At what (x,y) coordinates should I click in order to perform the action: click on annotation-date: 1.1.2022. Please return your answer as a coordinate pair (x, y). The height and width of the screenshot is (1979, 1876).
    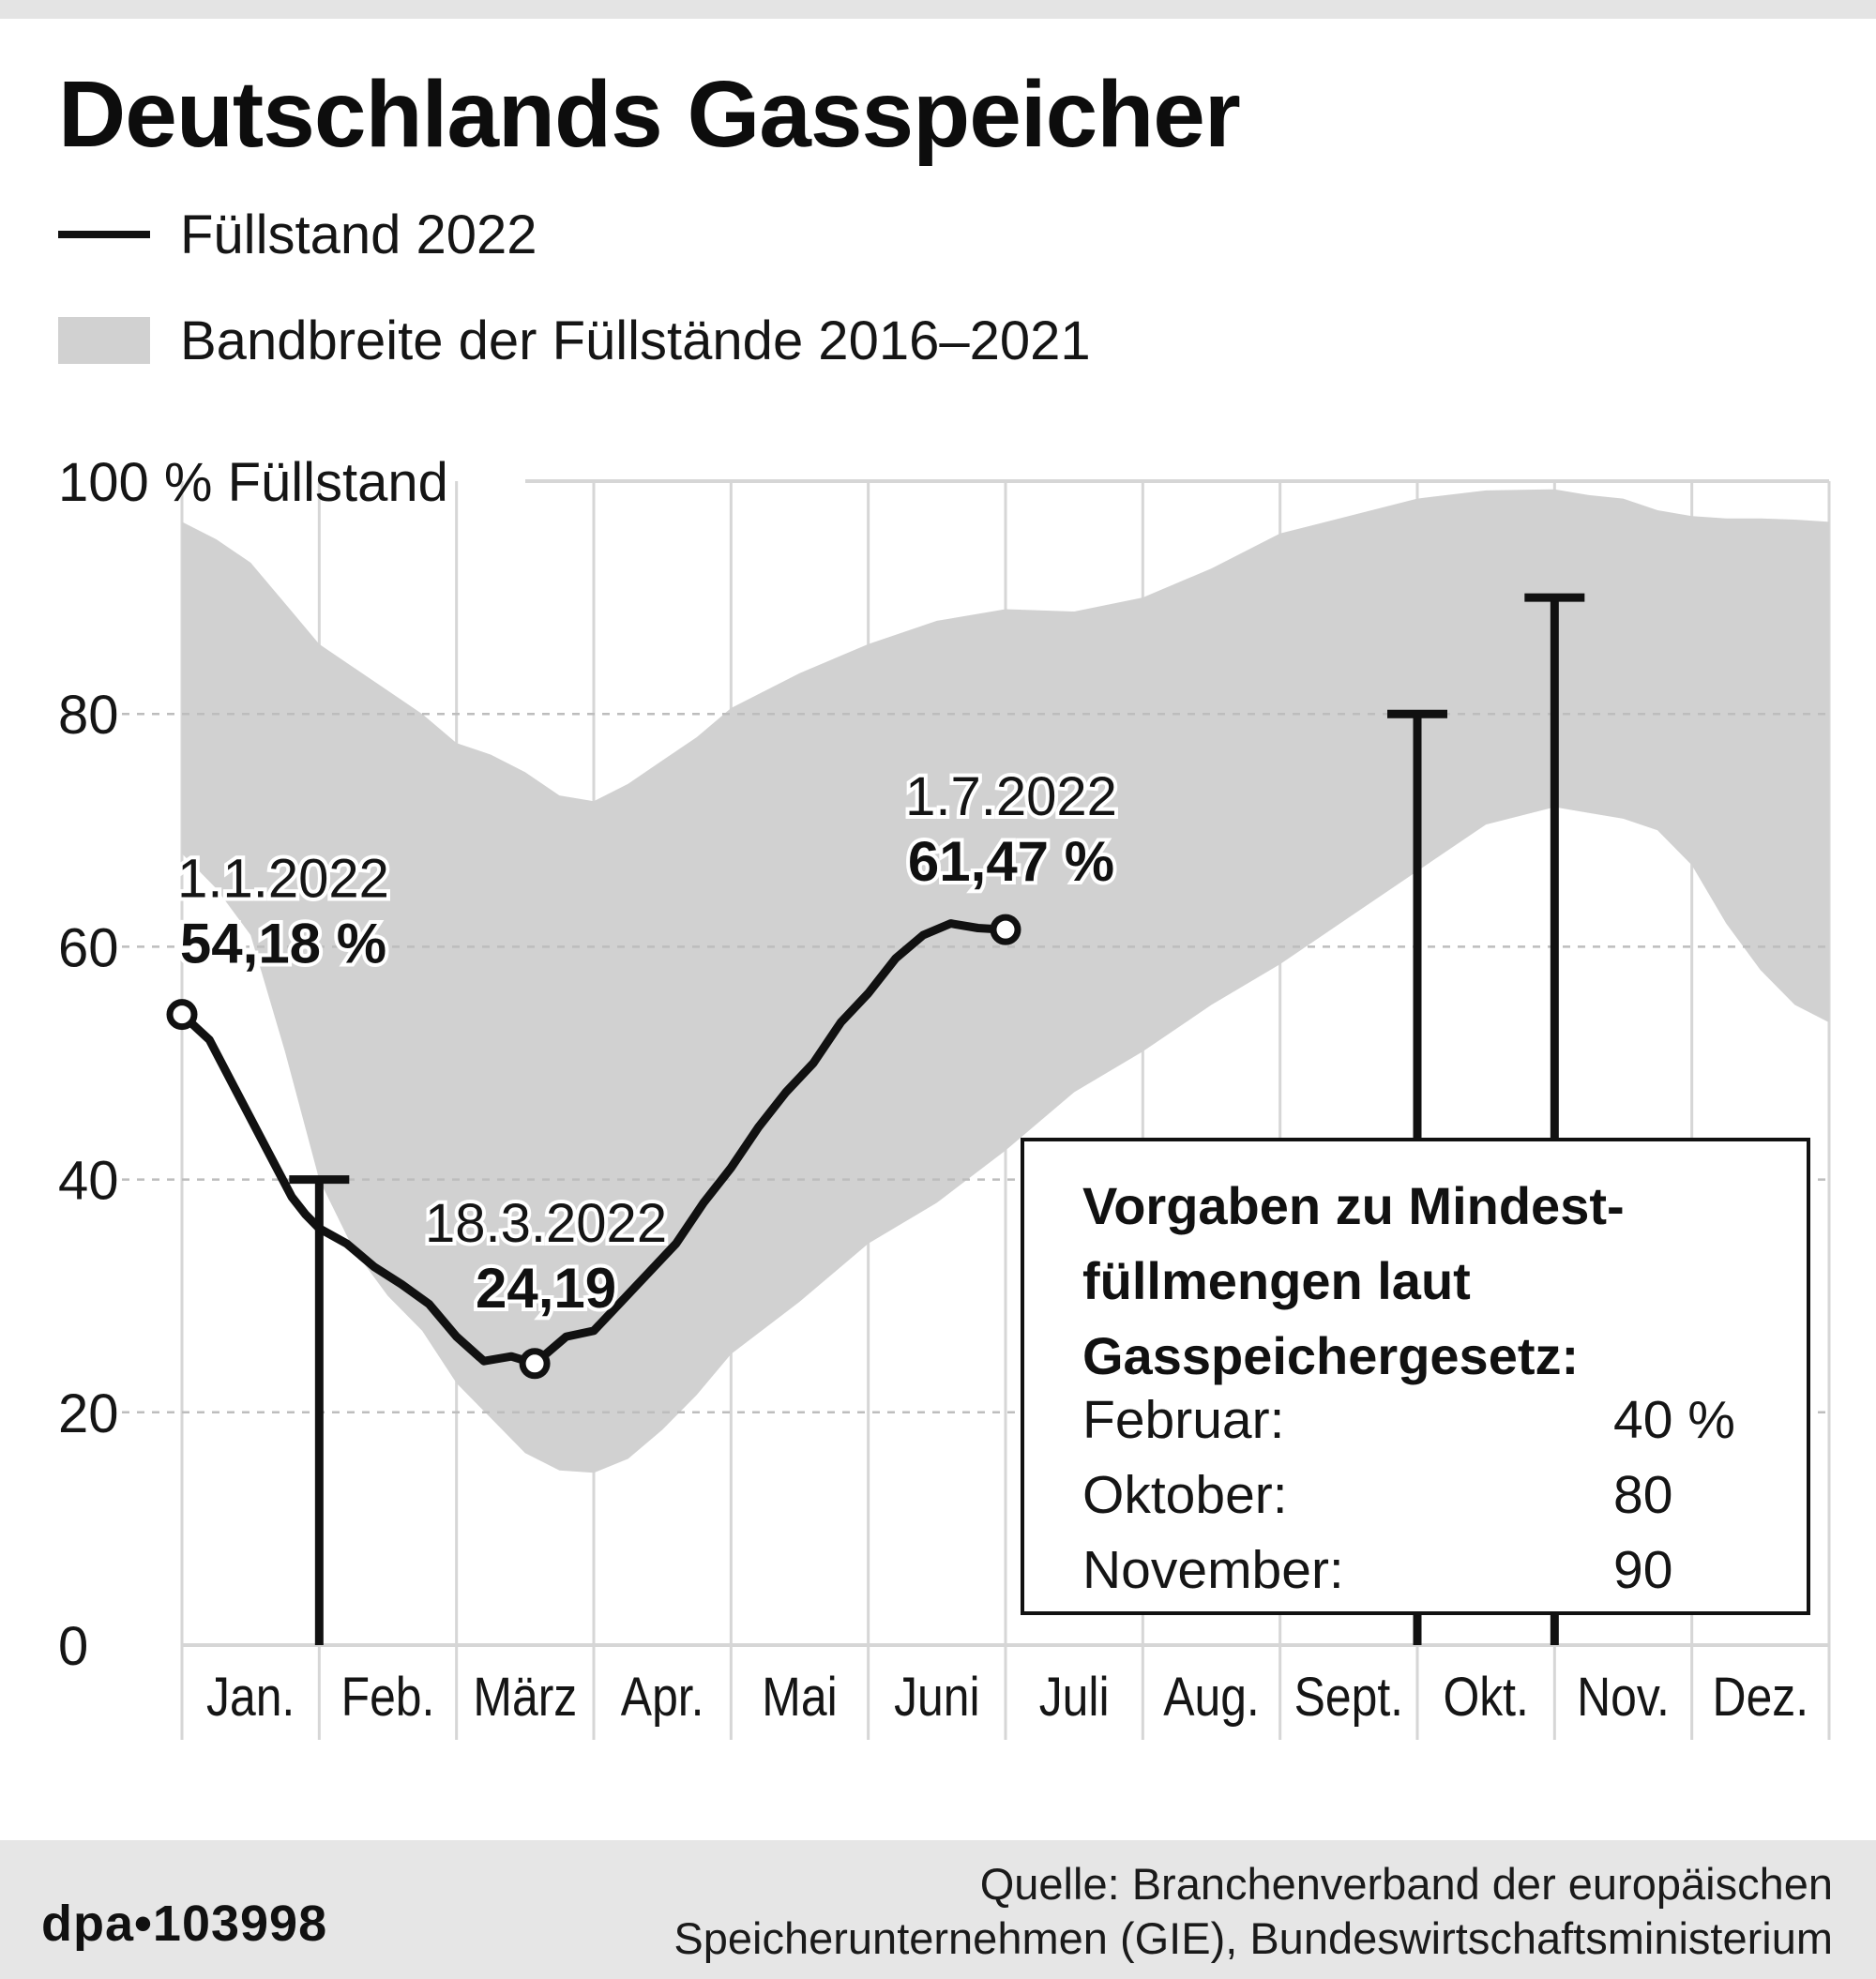
    Looking at the image, I should click on (283, 880).